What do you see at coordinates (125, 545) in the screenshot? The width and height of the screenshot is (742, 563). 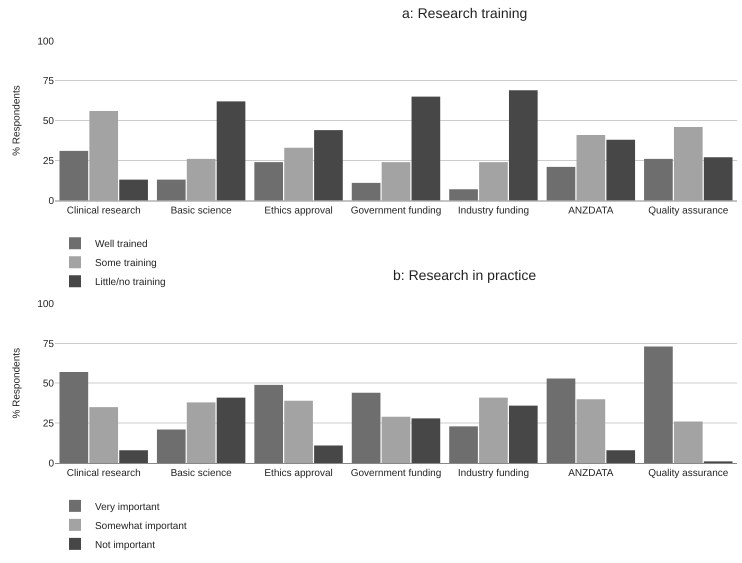 I see `legend-label: Not important` at bounding box center [125, 545].